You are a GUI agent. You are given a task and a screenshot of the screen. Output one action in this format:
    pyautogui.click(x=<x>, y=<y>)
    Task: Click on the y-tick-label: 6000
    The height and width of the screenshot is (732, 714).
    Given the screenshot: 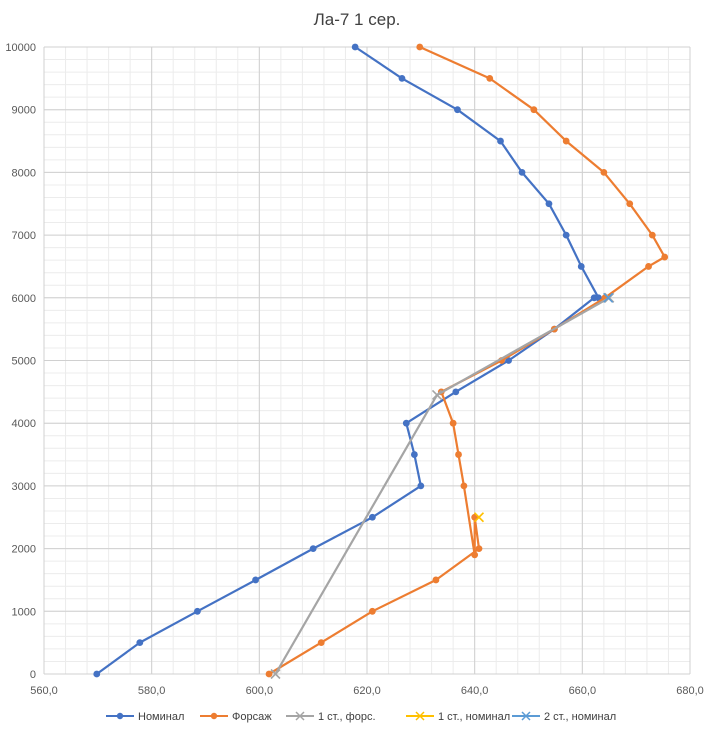 What is the action you would take?
    pyautogui.click(x=24, y=299)
    